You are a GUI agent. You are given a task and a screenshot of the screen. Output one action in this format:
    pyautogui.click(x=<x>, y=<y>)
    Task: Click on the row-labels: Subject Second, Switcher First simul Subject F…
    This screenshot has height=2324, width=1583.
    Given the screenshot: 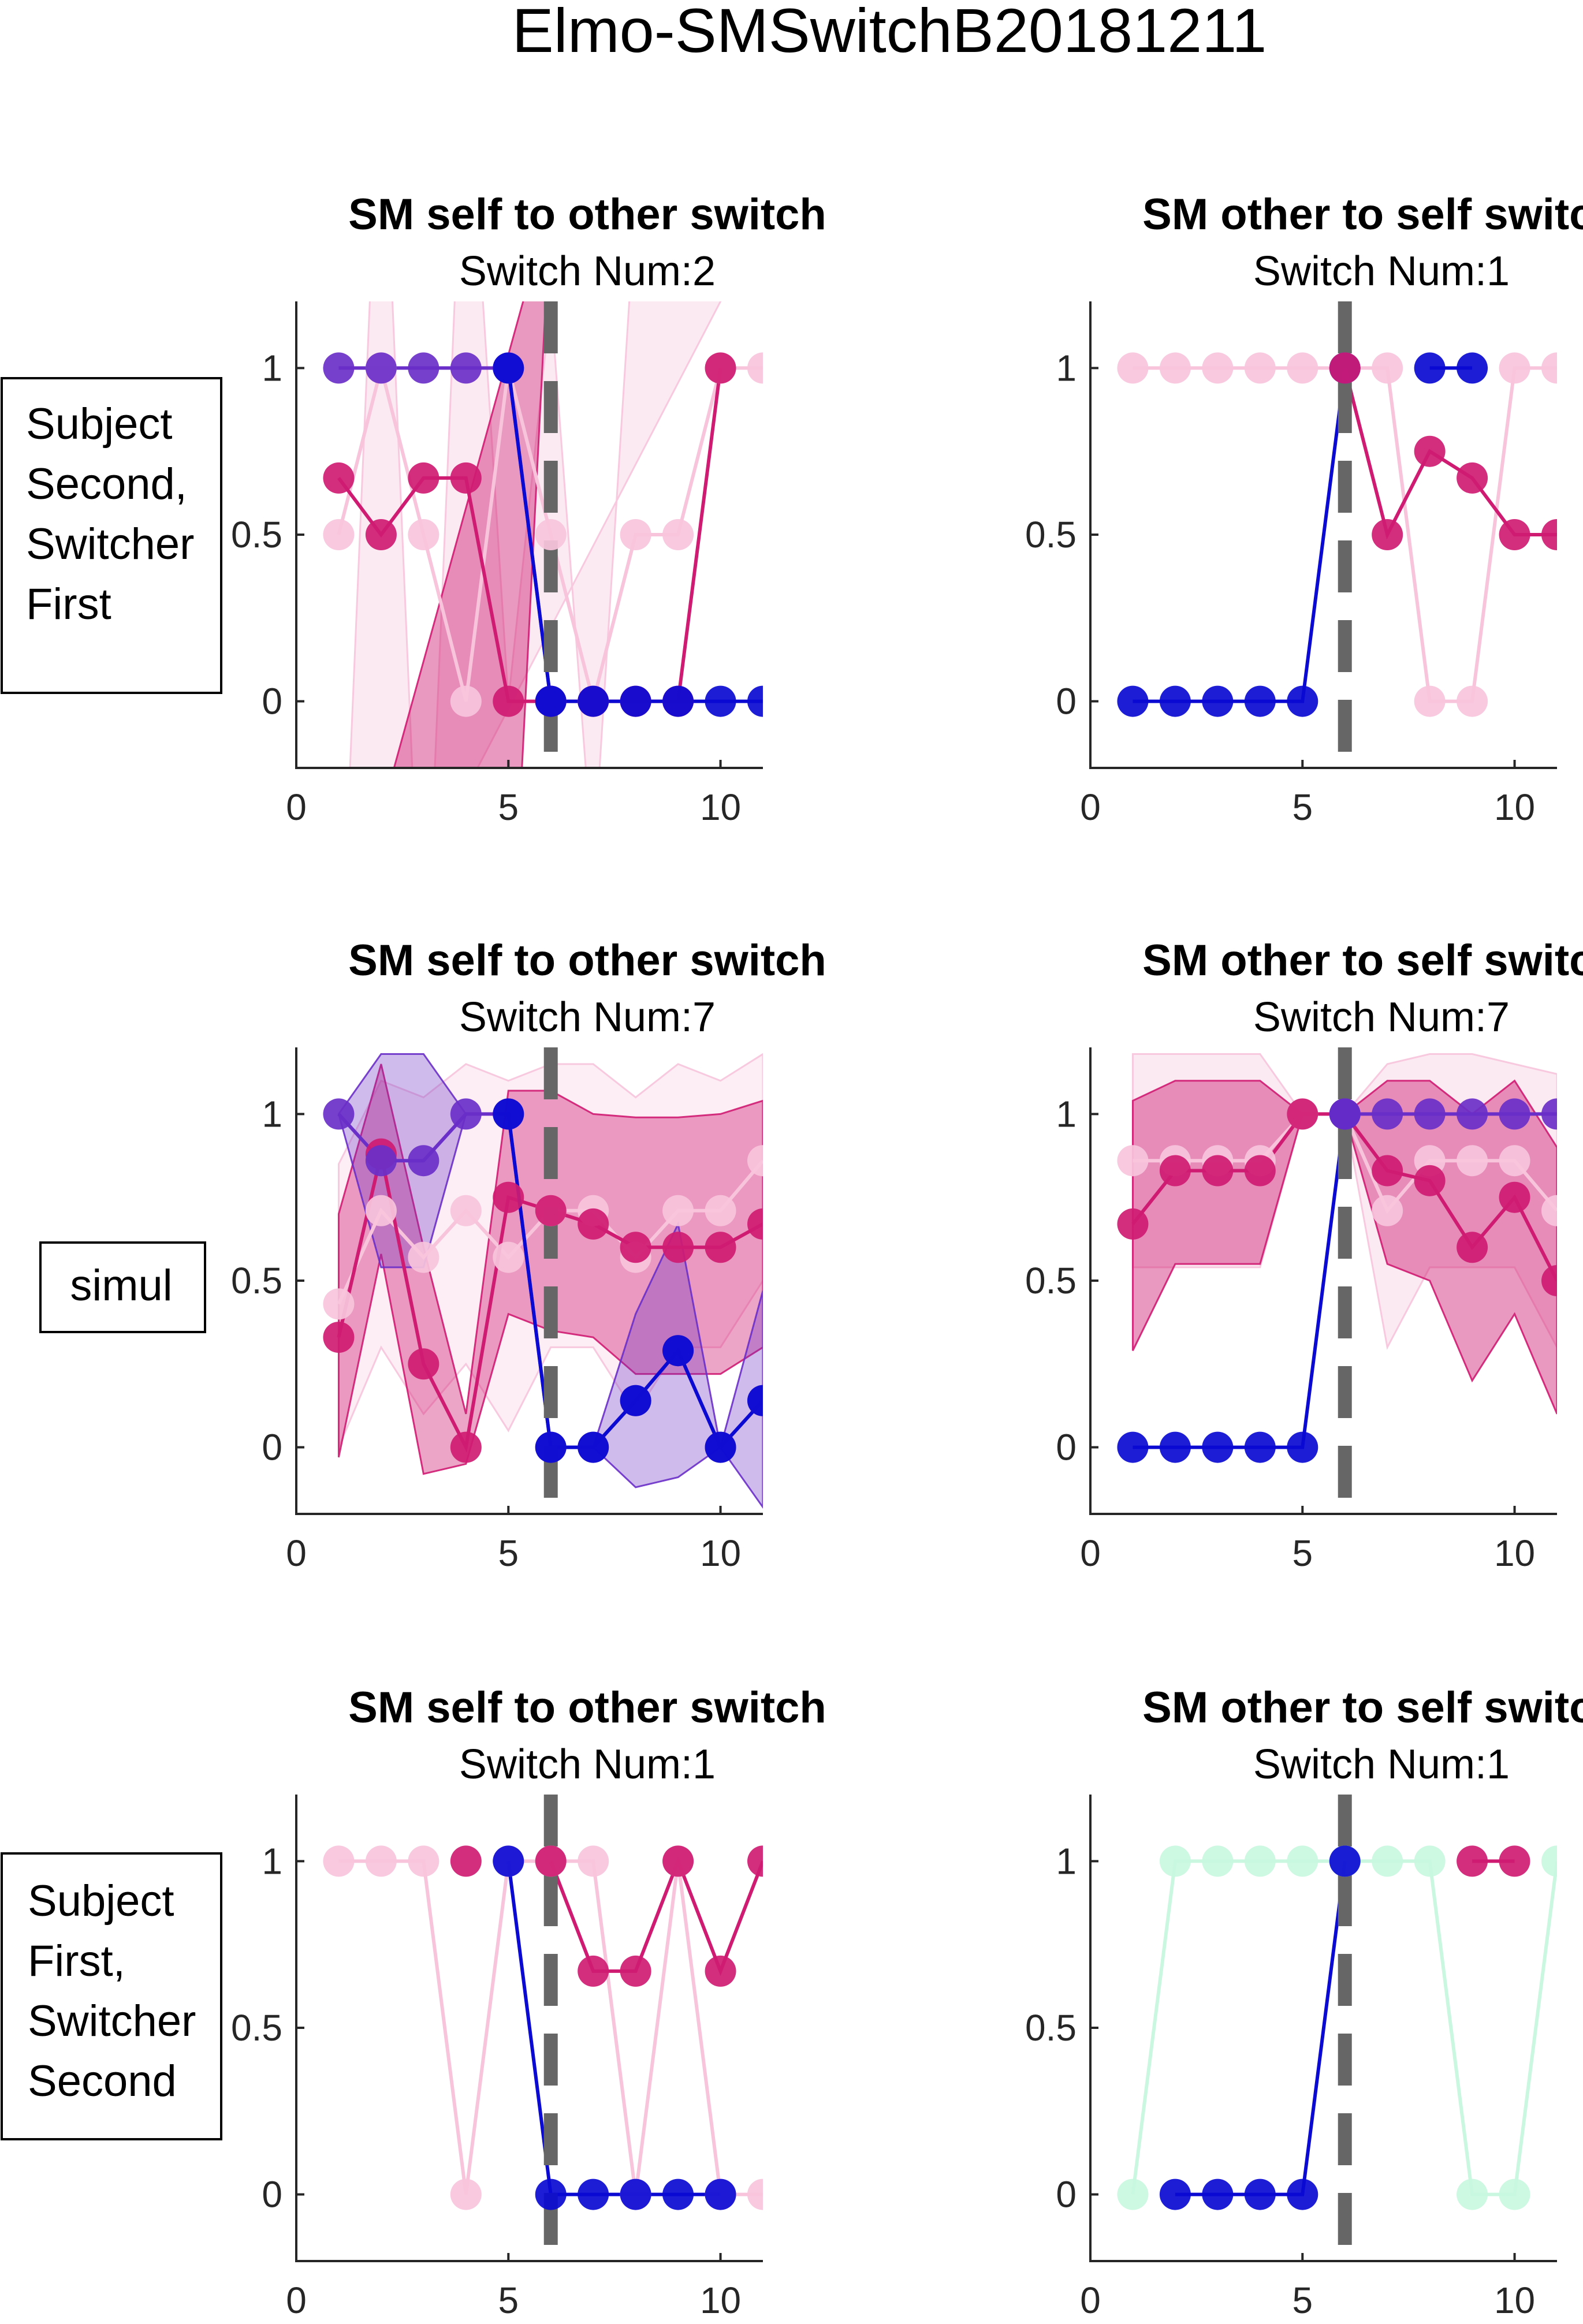 What is the action you would take?
    pyautogui.click(x=112, y=1258)
    